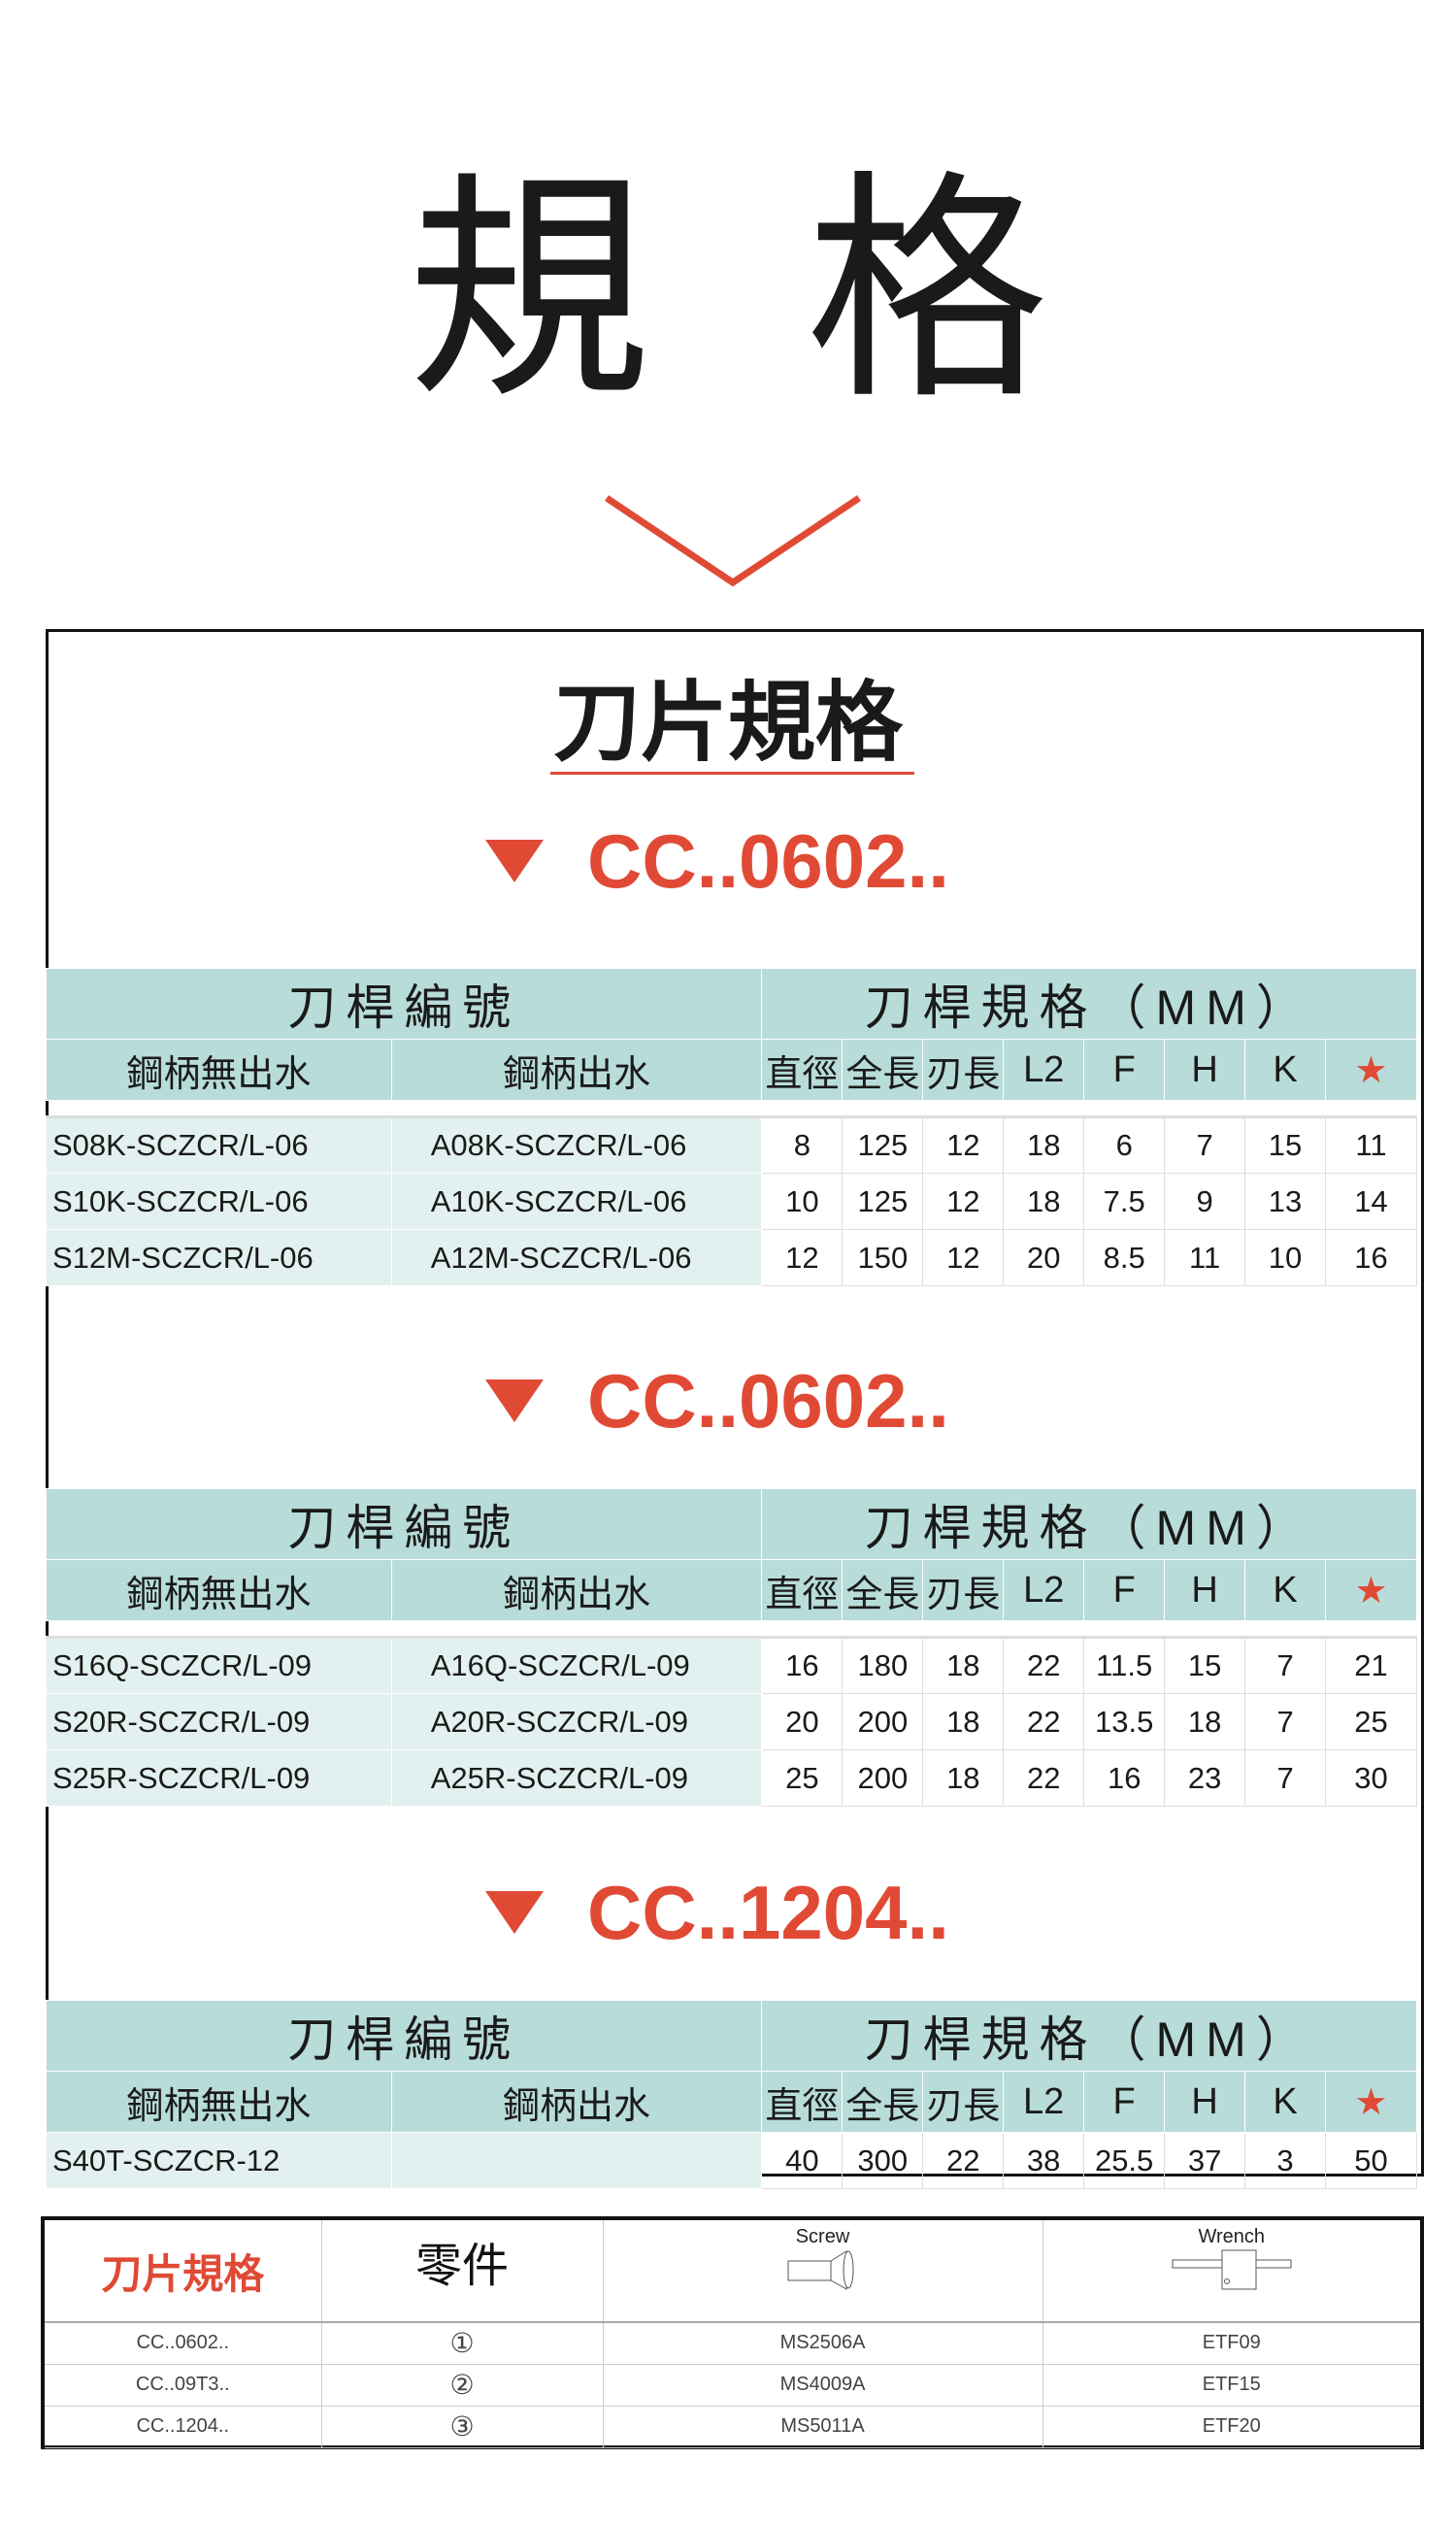 This screenshot has width=1456, height=2526. Describe the element at coordinates (462, 2385) in the screenshot. I see `parts-cell: ②` at that location.